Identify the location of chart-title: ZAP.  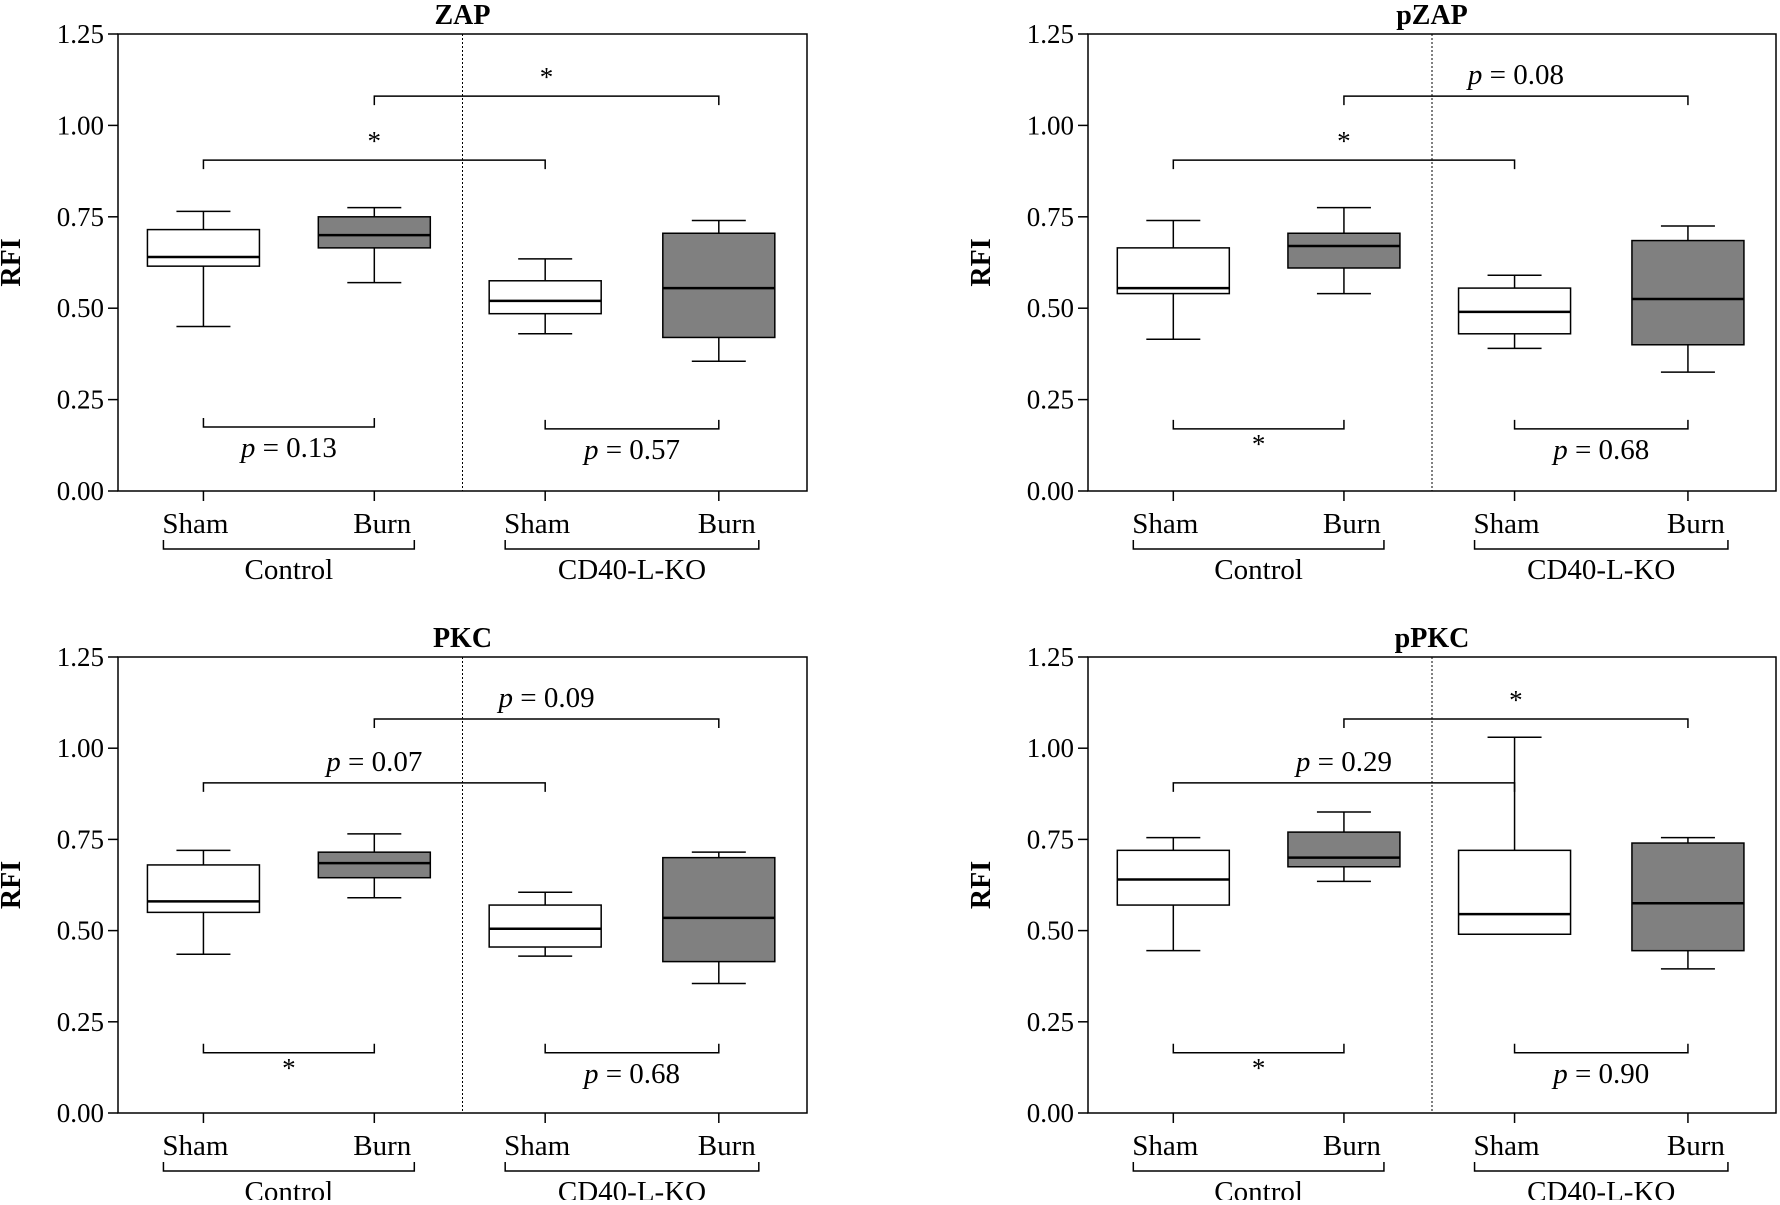
(463, 15).